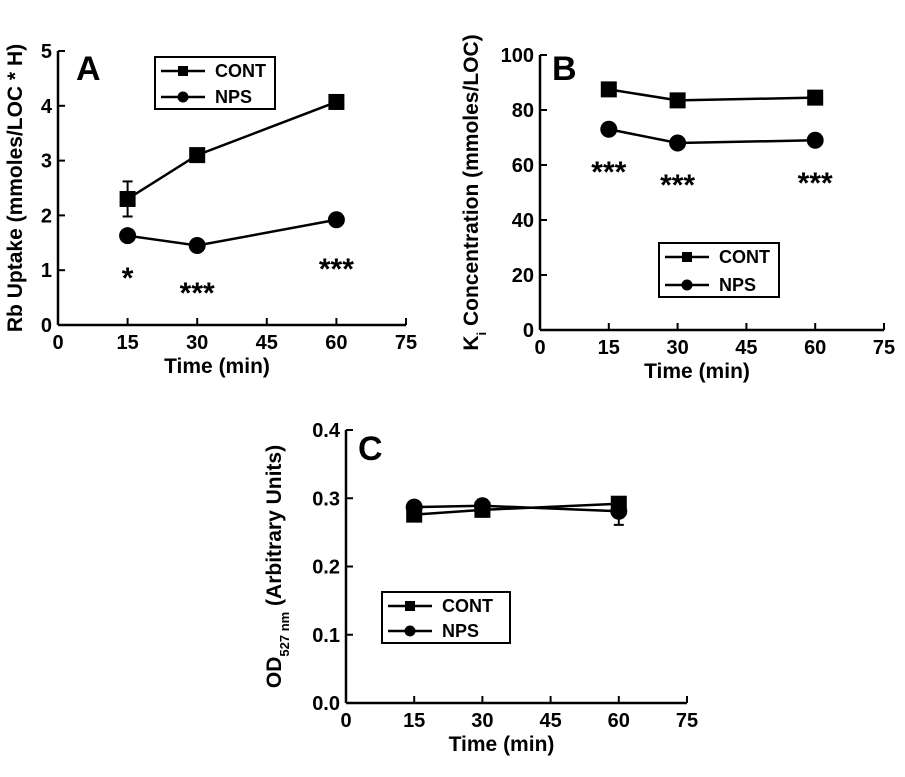 The width and height of the screenshot is (905, 777). I want to click on y-tick-label: 1, so click(46, 271).